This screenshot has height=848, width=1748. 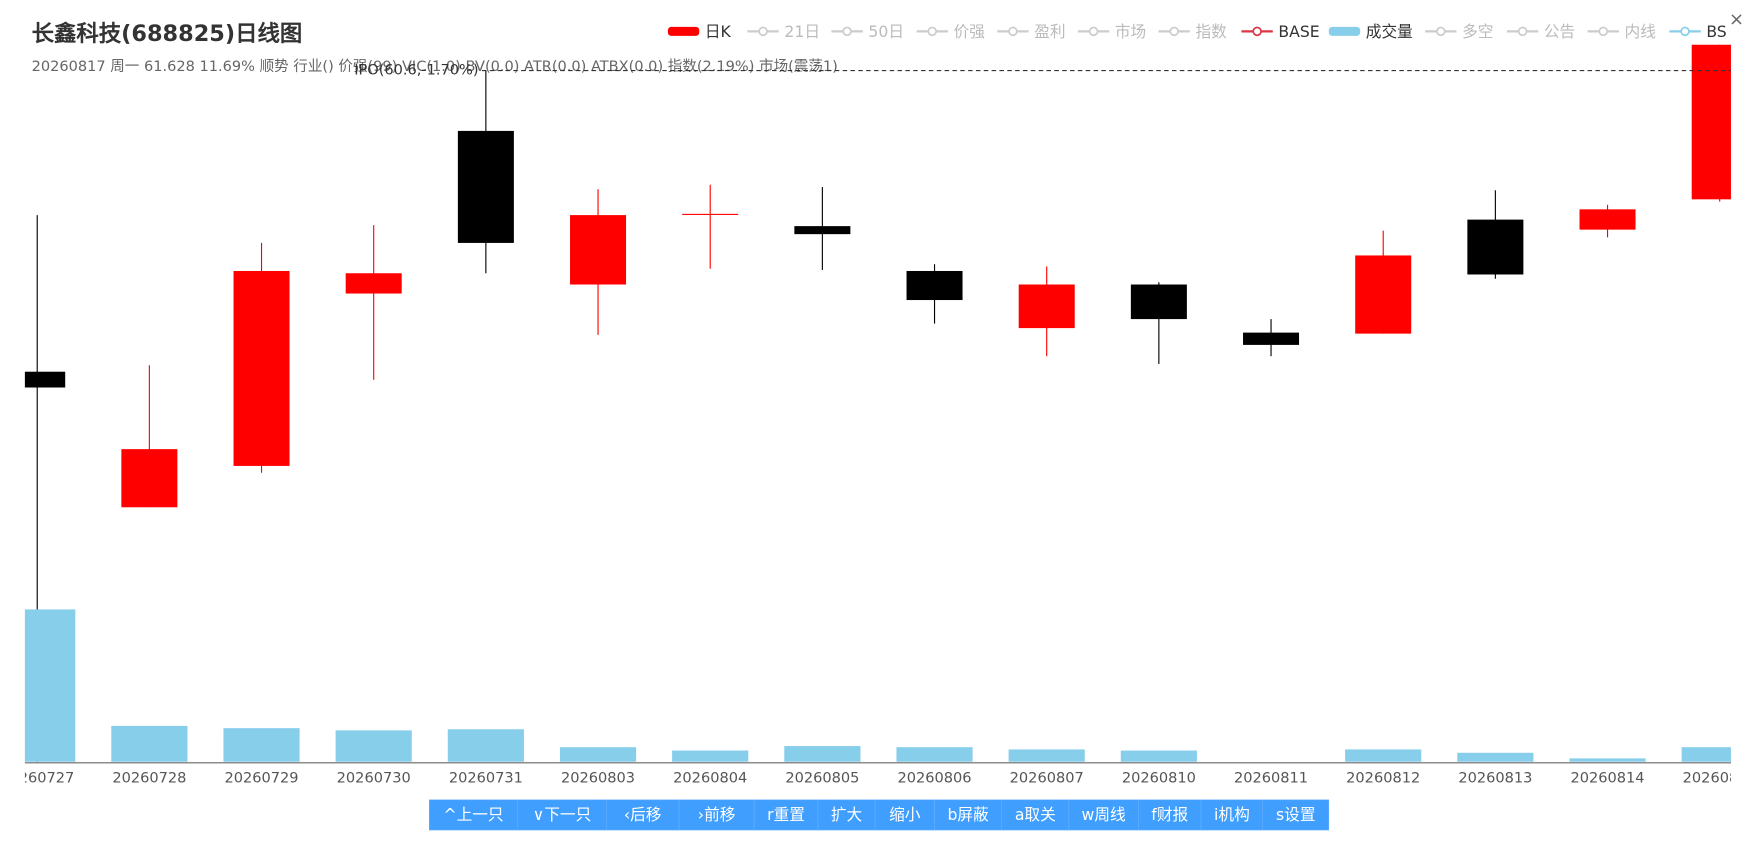 I want to click on x-tick-label: 20260731, so click(x=486, y=778).